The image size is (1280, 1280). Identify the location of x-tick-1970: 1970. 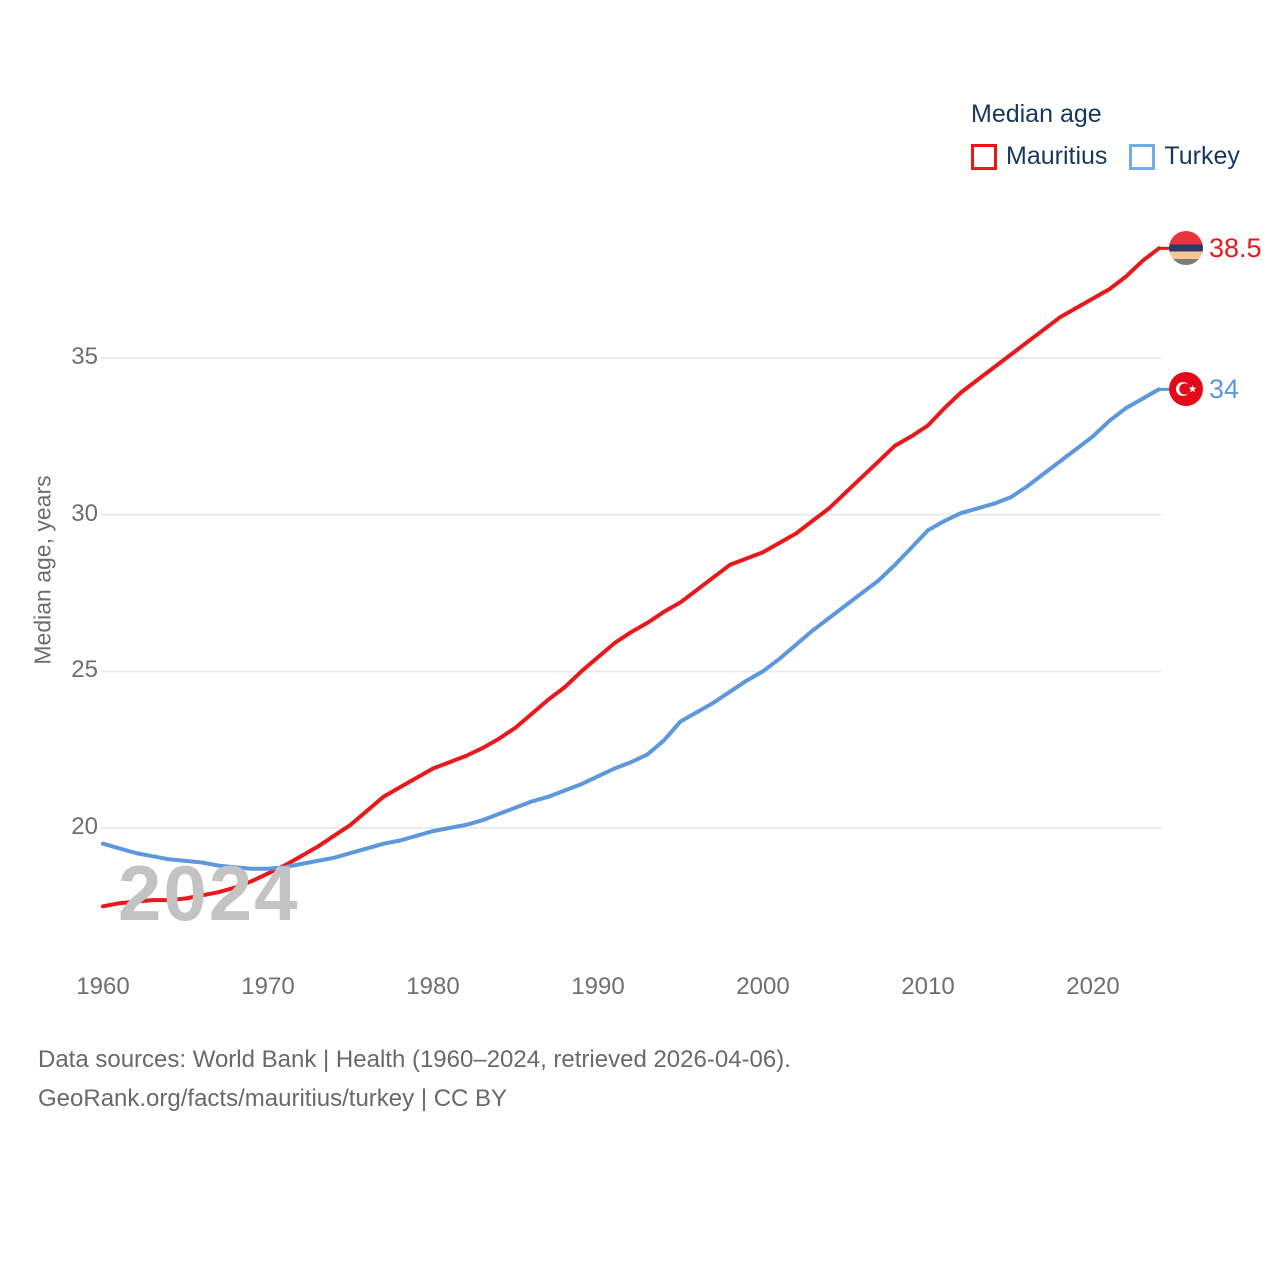
(268, 986).